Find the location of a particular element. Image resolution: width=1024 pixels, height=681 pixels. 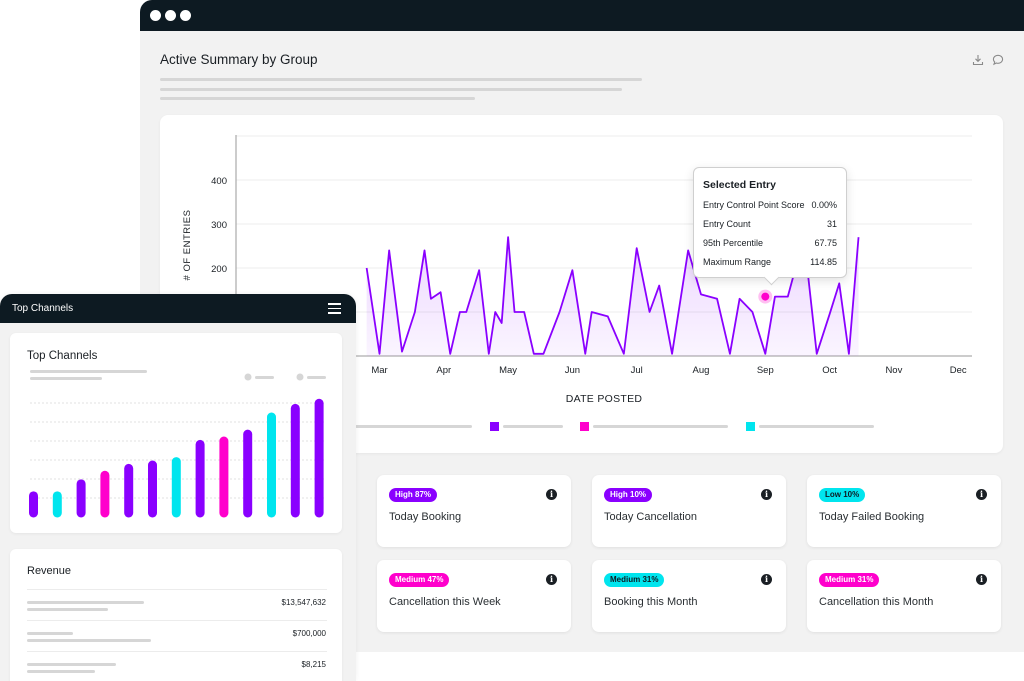

revenue-row: $13,547,632 is located at coordinates (177, 605).